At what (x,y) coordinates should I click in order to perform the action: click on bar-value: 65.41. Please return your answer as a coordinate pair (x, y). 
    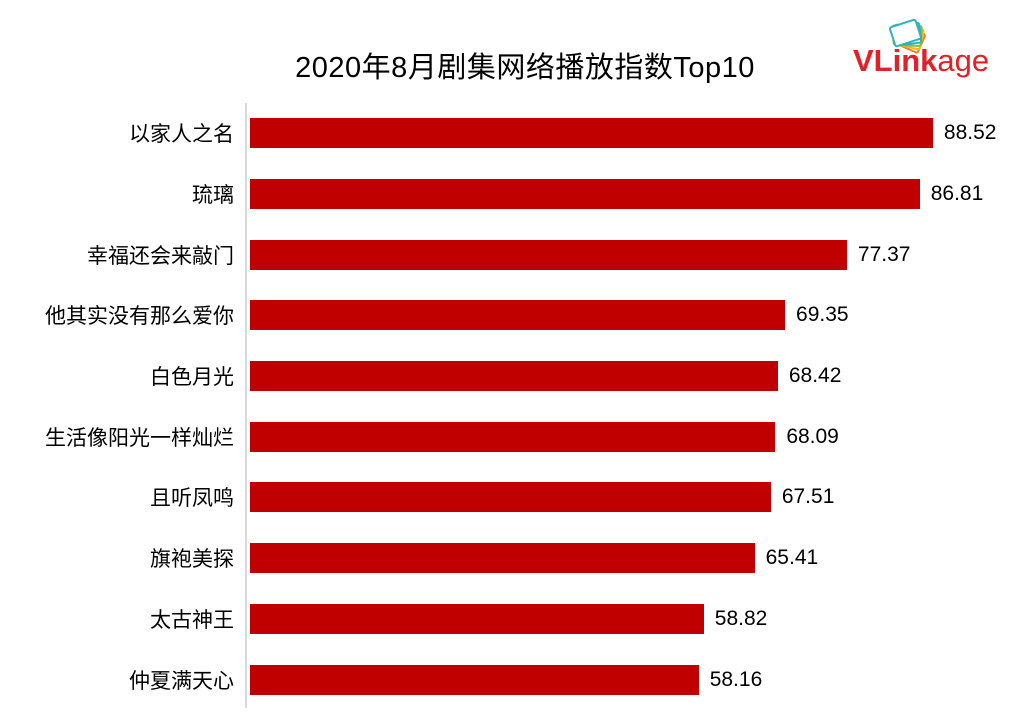
    Looking at the image, I should click on (792, 558).